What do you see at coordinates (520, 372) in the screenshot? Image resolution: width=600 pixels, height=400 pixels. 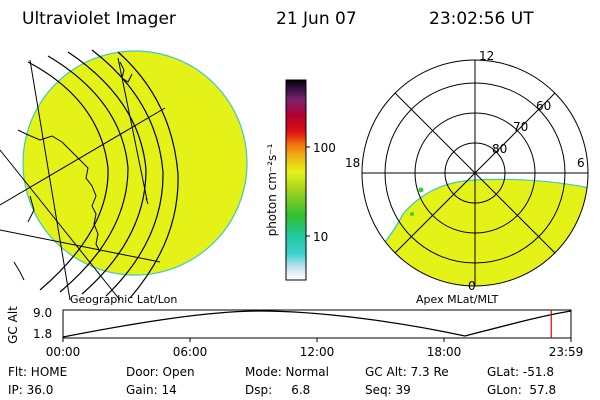 I see `glat-status: GLat: -51.8` at bounding box center [520, 372].